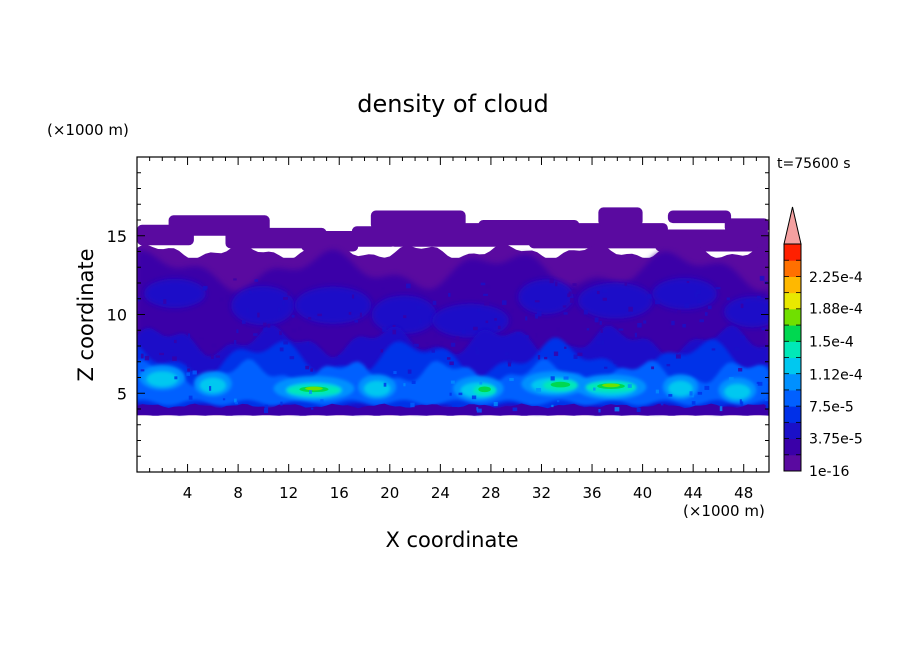 The image size is (904, 654). What do you see at coordinates (831, 343) in the screenshot?
I see `colorbar-label: 1.5e-4` at bounding box center [831, 343].